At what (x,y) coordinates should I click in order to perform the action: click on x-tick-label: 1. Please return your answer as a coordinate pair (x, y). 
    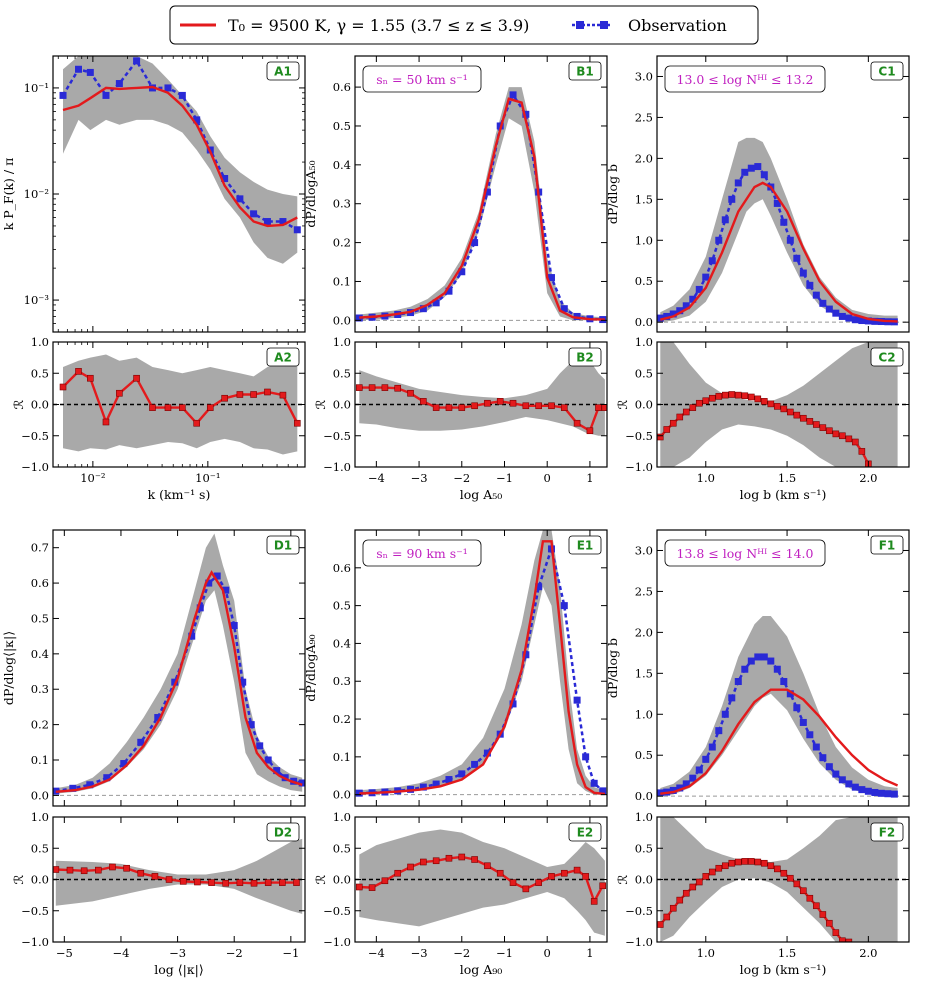
    Looking at the image, I should click on (589, 953).